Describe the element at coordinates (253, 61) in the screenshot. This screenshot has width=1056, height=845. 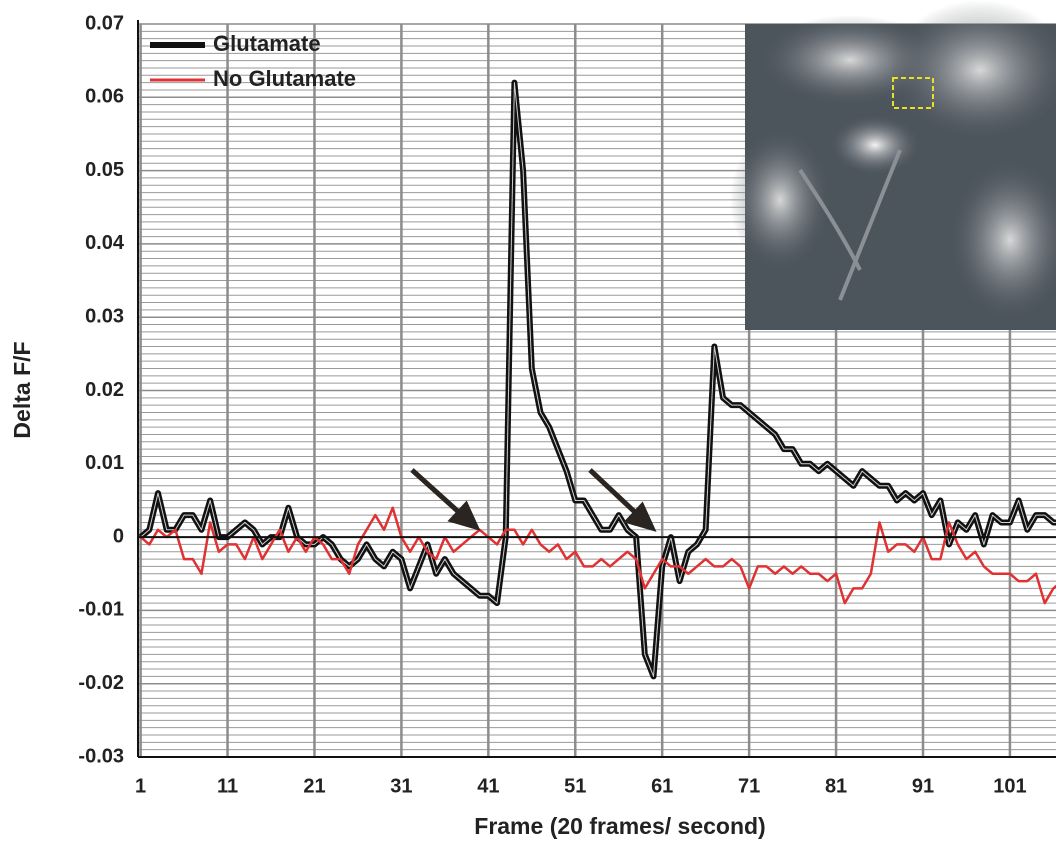
I see `legend: Glutamate No Glutamate` at that location.